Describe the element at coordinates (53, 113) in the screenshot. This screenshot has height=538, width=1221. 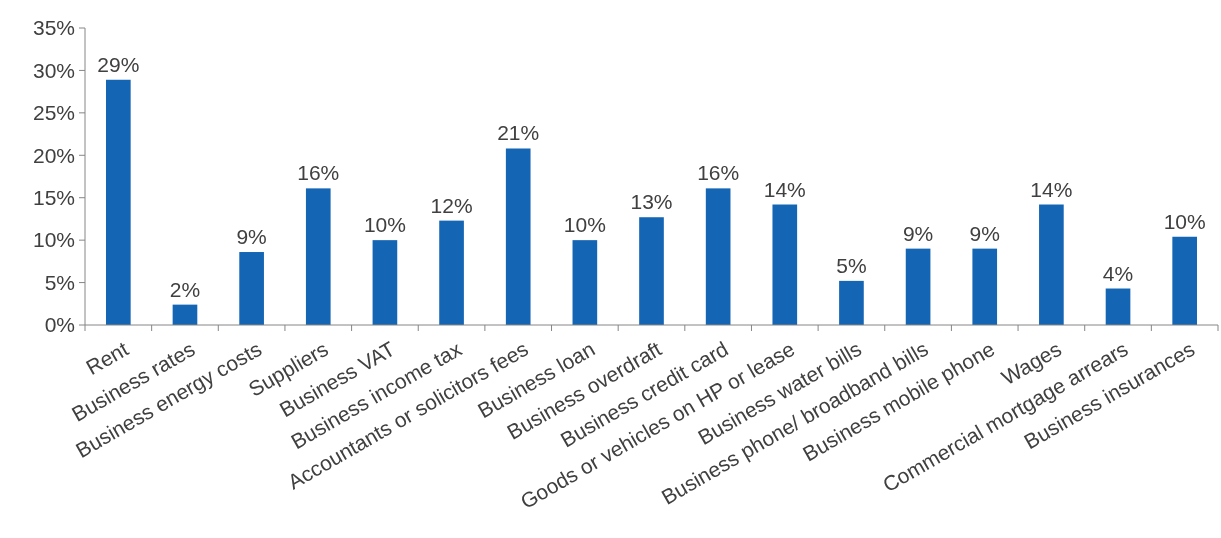
I see `y-tick-label: 25%` at that location.